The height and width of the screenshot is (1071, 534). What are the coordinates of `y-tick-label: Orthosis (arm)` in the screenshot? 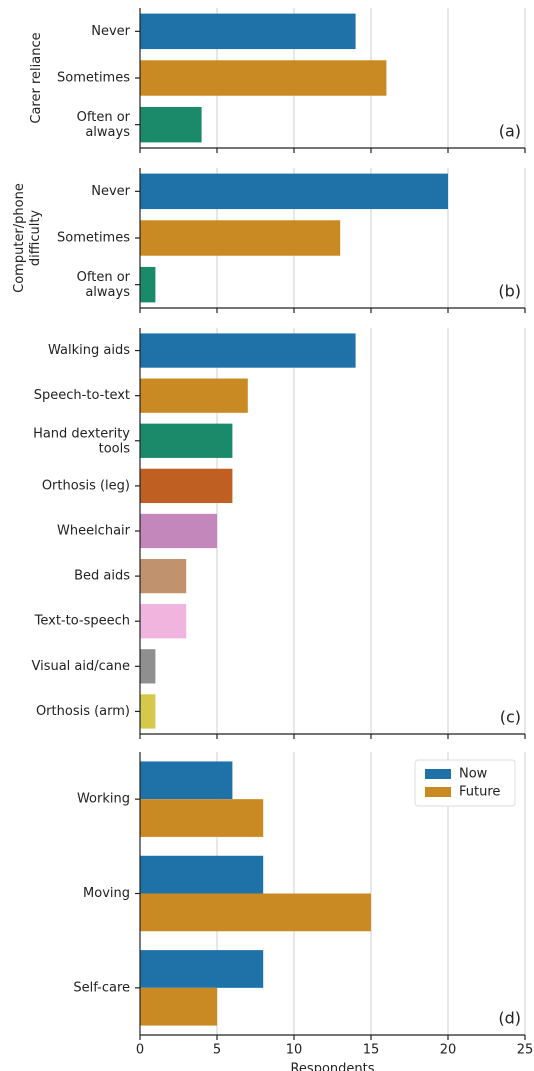 It's located at (83, 711).